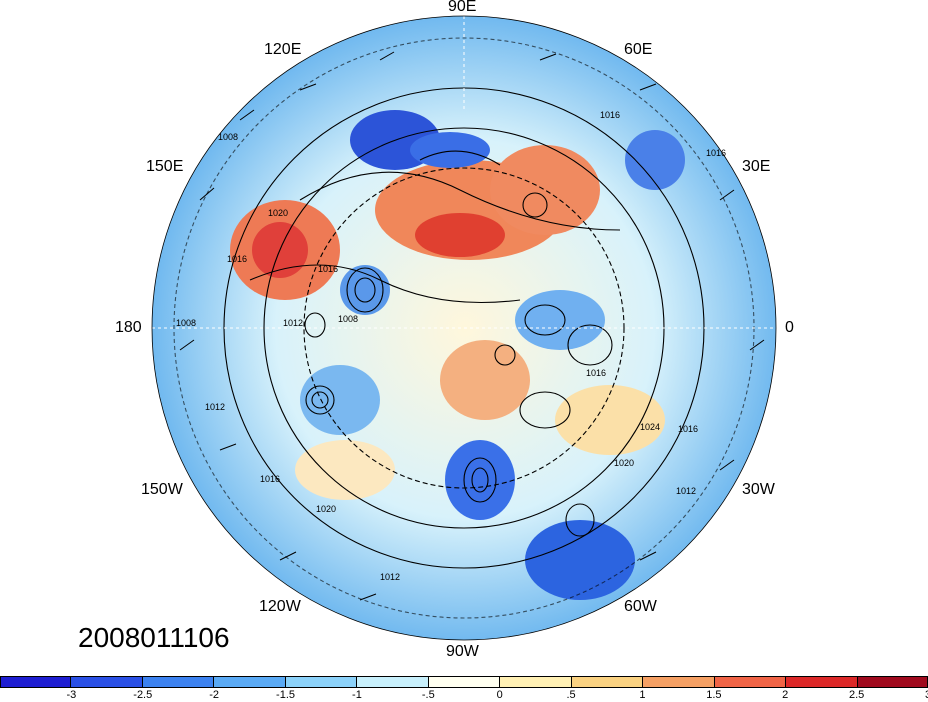 This screenshot has width=928, height=702. What do you see at coordinates (610, 420) in the screenshot?
I see `warm-anomaly-atlantic` at bounding box center [610, 420].